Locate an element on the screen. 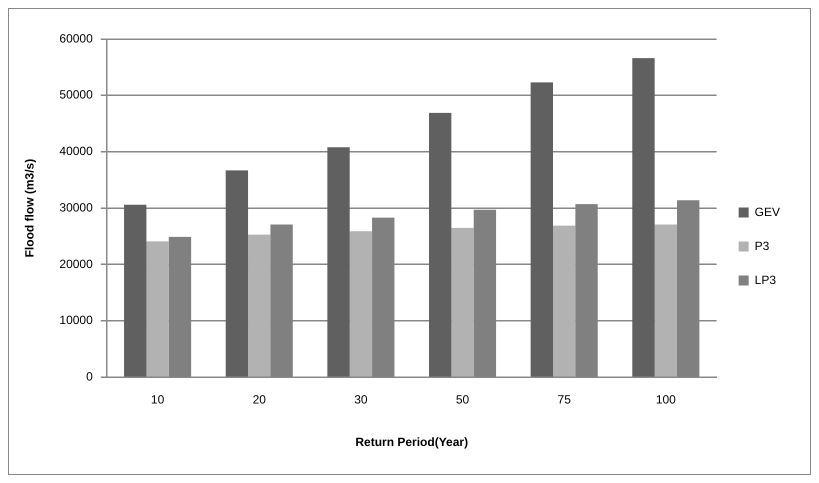 The height and width of the screenshot is (483, 819). y-axis-title: Flood flow (m3/s) is located at coordinates (29, 208).